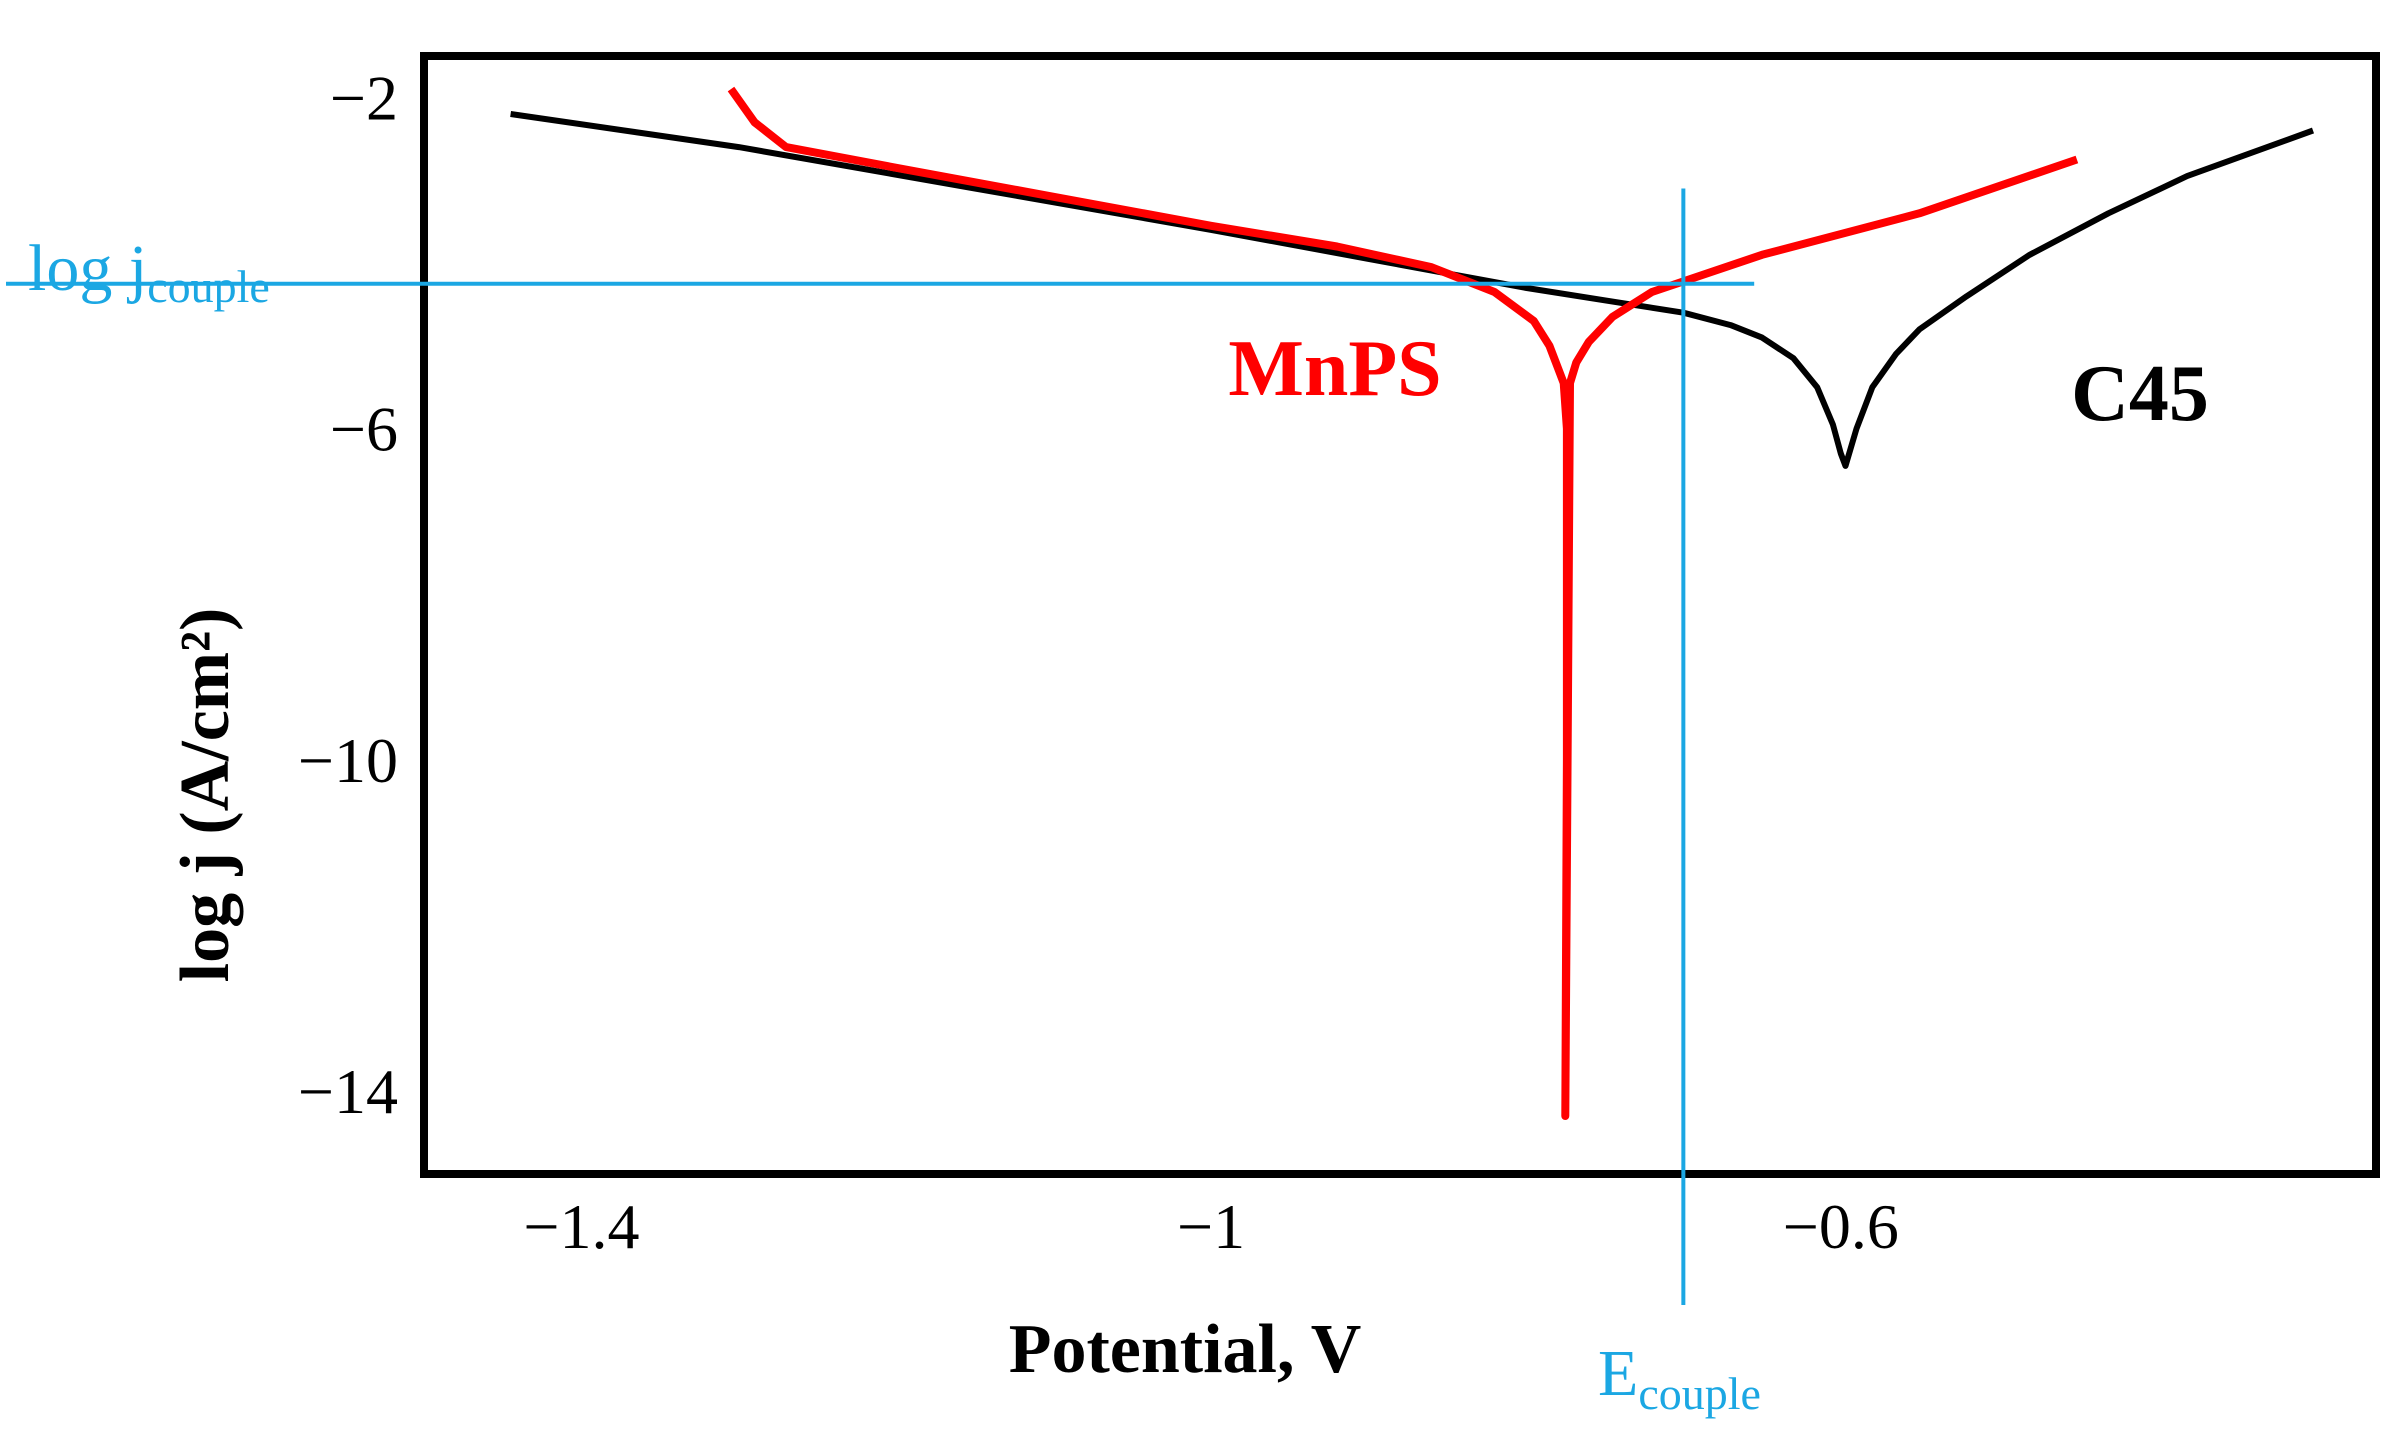 Image resolution: width=2405 pixels, height=1441 pixels. I want to click on c45-series-label: C45, so click(2140, 394).